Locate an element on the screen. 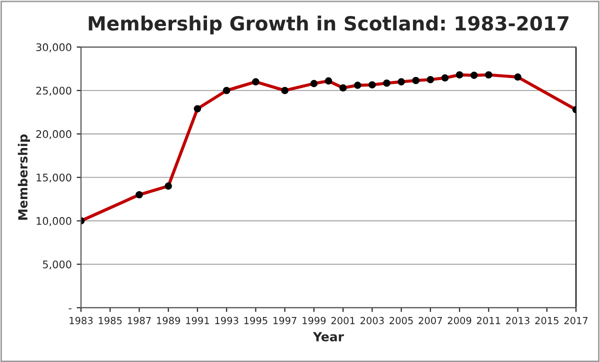 This screenshot has height=362, width=600. x-tick-label: 1985 is located at coordinates (110, 320).